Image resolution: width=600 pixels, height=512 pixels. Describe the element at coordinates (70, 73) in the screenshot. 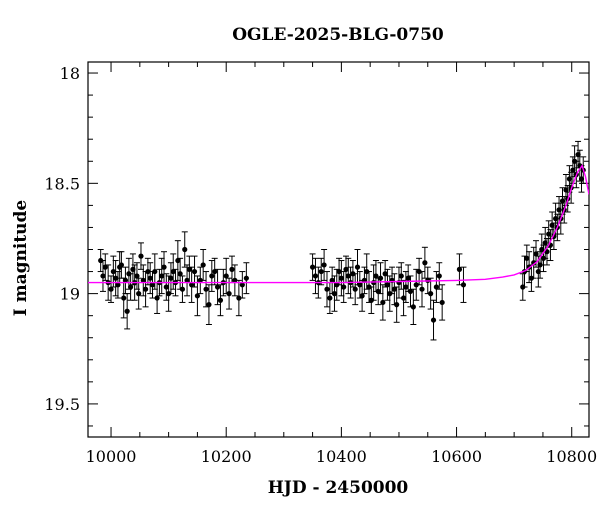

I see `y-tick-label: 18` at that location.